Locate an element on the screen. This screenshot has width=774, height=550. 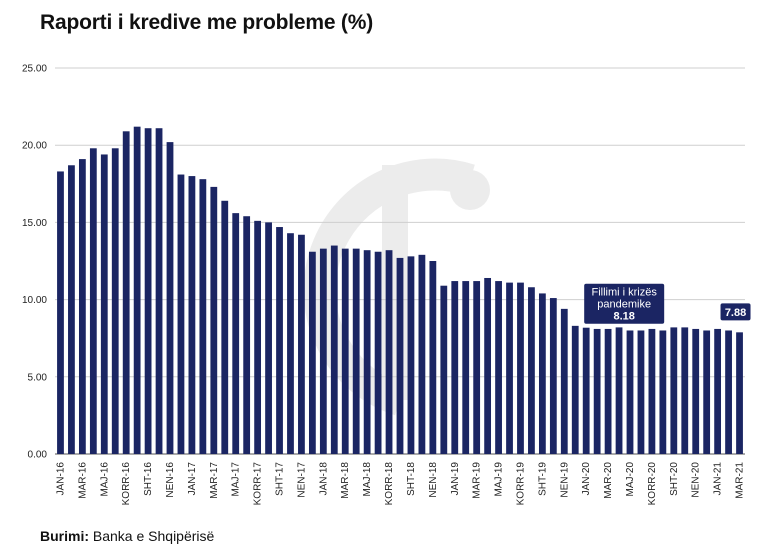
x-tick-label: MAR-20 is located at coordinates (608, 480).